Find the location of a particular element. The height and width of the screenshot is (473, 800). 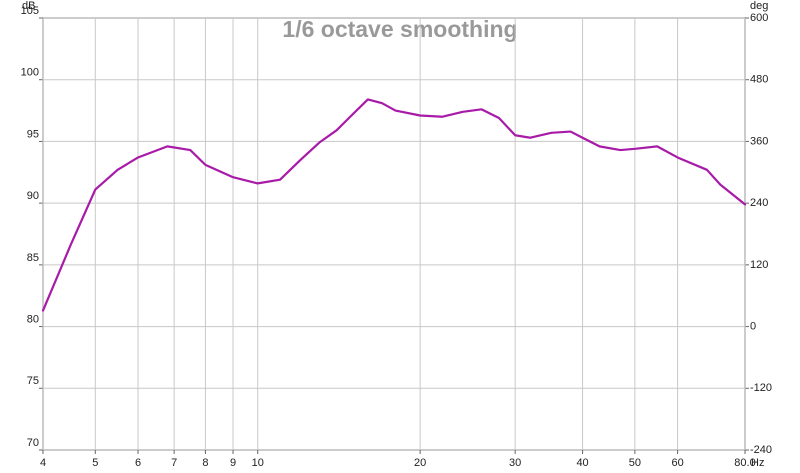

y-tick-label: 85 is located at coordinates (33, 258).